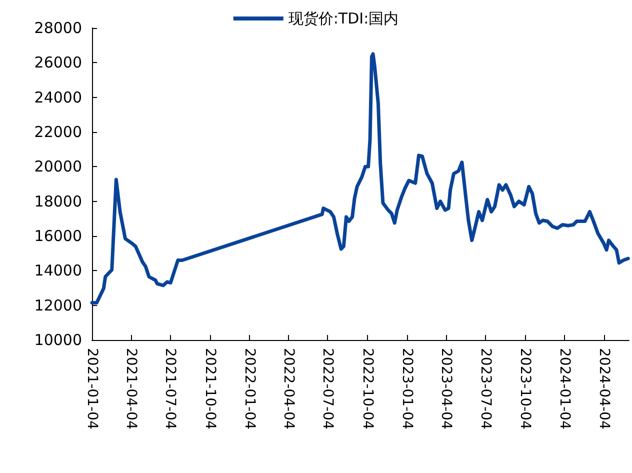 The image size is (632, 473). Describe the element at coordinates (210, 389) in the screenshot. I see `x-tick-label: 2021-10-04` at that location.